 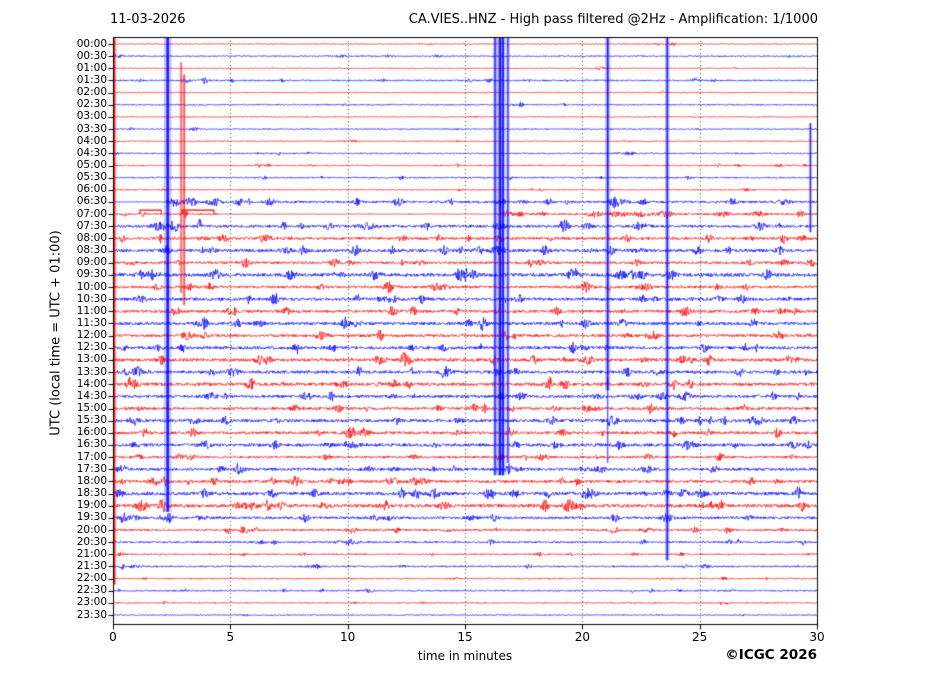 I want to click on y-tick-label: 19:00, so click(x=91, y=505).